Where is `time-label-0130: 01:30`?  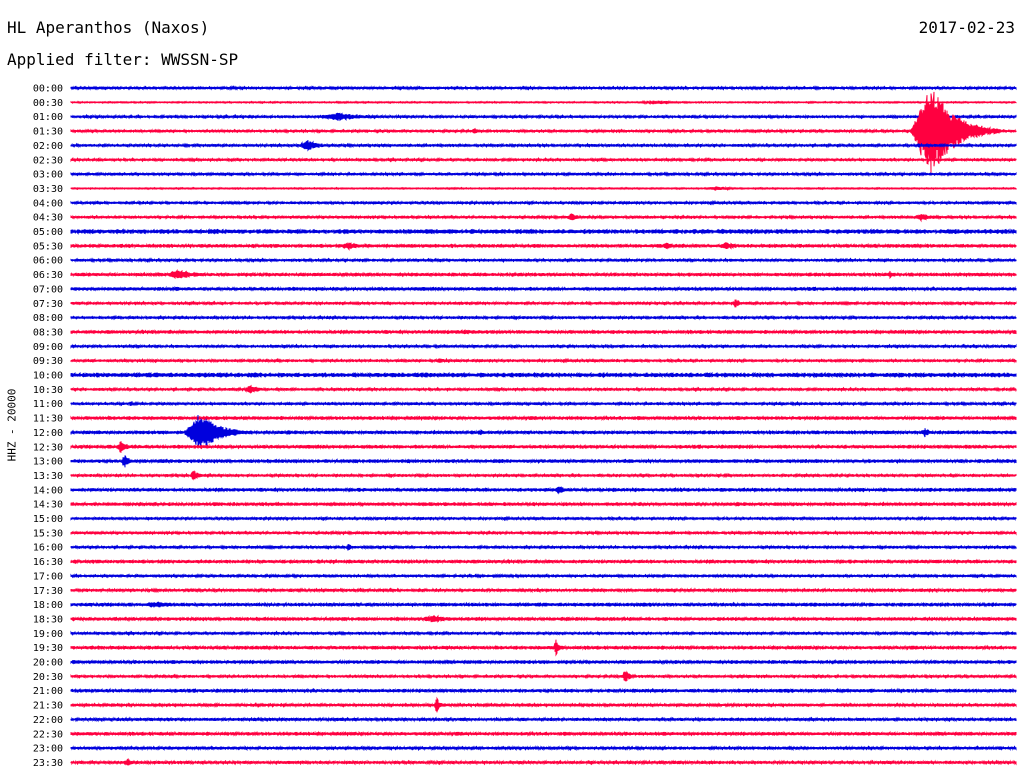 time-label-0130: 01:30 is located at coordinates (48, 132).